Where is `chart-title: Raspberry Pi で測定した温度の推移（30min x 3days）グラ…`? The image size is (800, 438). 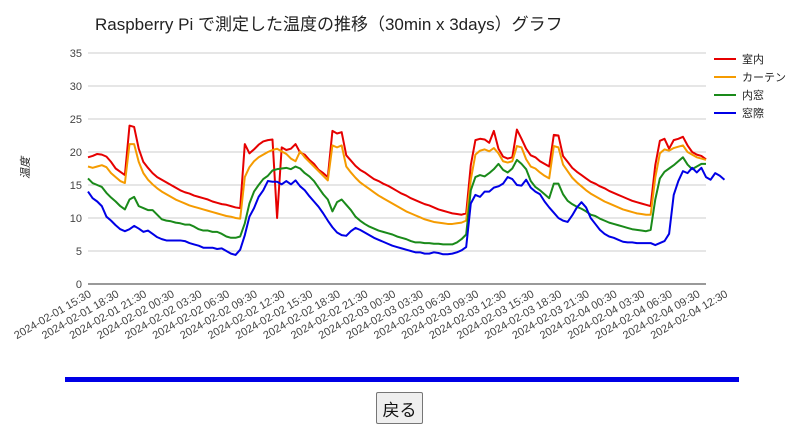 chart-title: Raspberry Pi で測定した温度の推移（30min x 3days）グラ… is located at coordinates (329, 24).